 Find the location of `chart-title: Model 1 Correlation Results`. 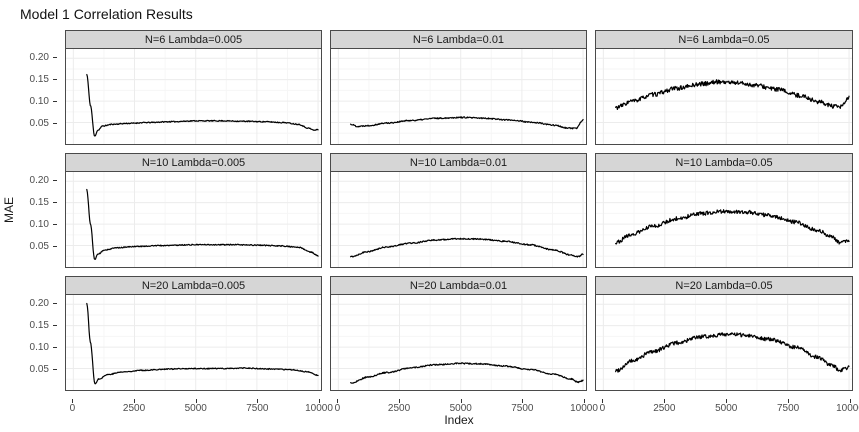

chart-title: Model 1 Correlation Results is located at coordinates (106, 14).